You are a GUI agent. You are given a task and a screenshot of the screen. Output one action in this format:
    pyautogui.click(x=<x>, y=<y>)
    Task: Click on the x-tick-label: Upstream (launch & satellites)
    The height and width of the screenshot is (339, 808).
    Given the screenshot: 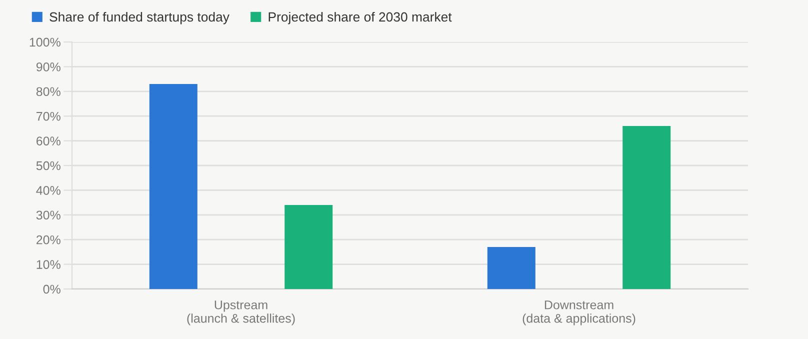 What is the action you would take?
    pyautogui.click(x=241, y=313)
    